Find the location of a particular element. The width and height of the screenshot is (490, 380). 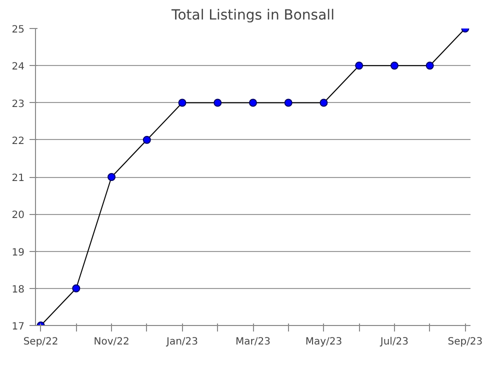

y-tick-label: 20 is located at coordinates (18, 216).